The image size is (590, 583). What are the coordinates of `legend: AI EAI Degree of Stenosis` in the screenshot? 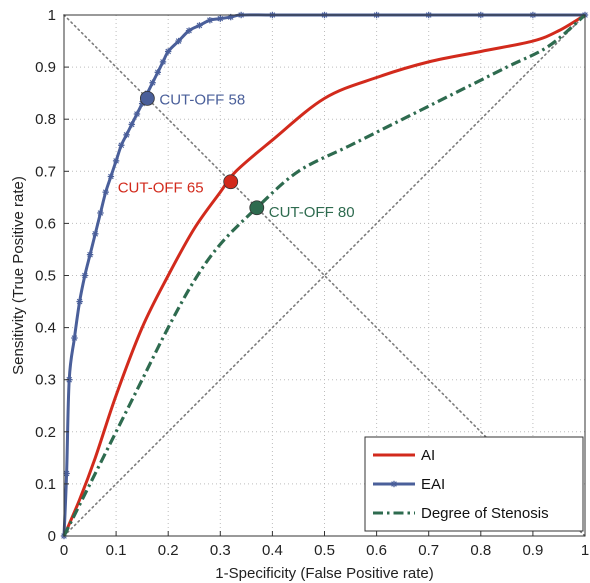 It's located at (474, 484).